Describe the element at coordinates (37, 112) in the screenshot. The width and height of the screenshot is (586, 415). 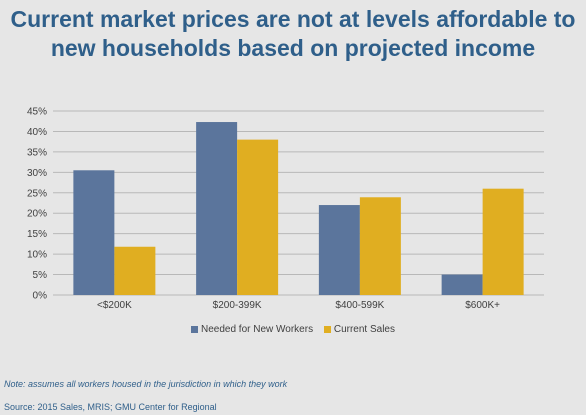
I see `y-tick-label: 45%` at that location.